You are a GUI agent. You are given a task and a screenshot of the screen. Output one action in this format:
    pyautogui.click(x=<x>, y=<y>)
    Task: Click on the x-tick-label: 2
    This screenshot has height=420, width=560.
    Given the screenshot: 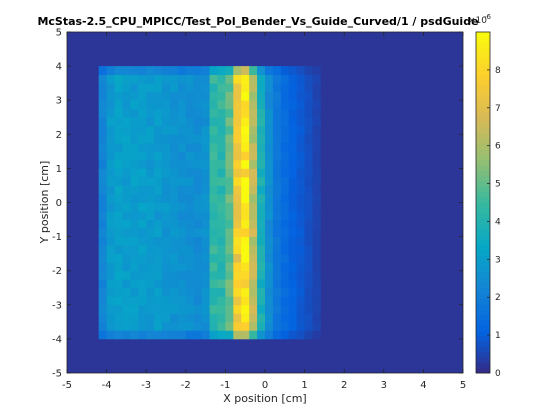 What is the action you would take?
    pyautogui.click(x=344, y=385)
    